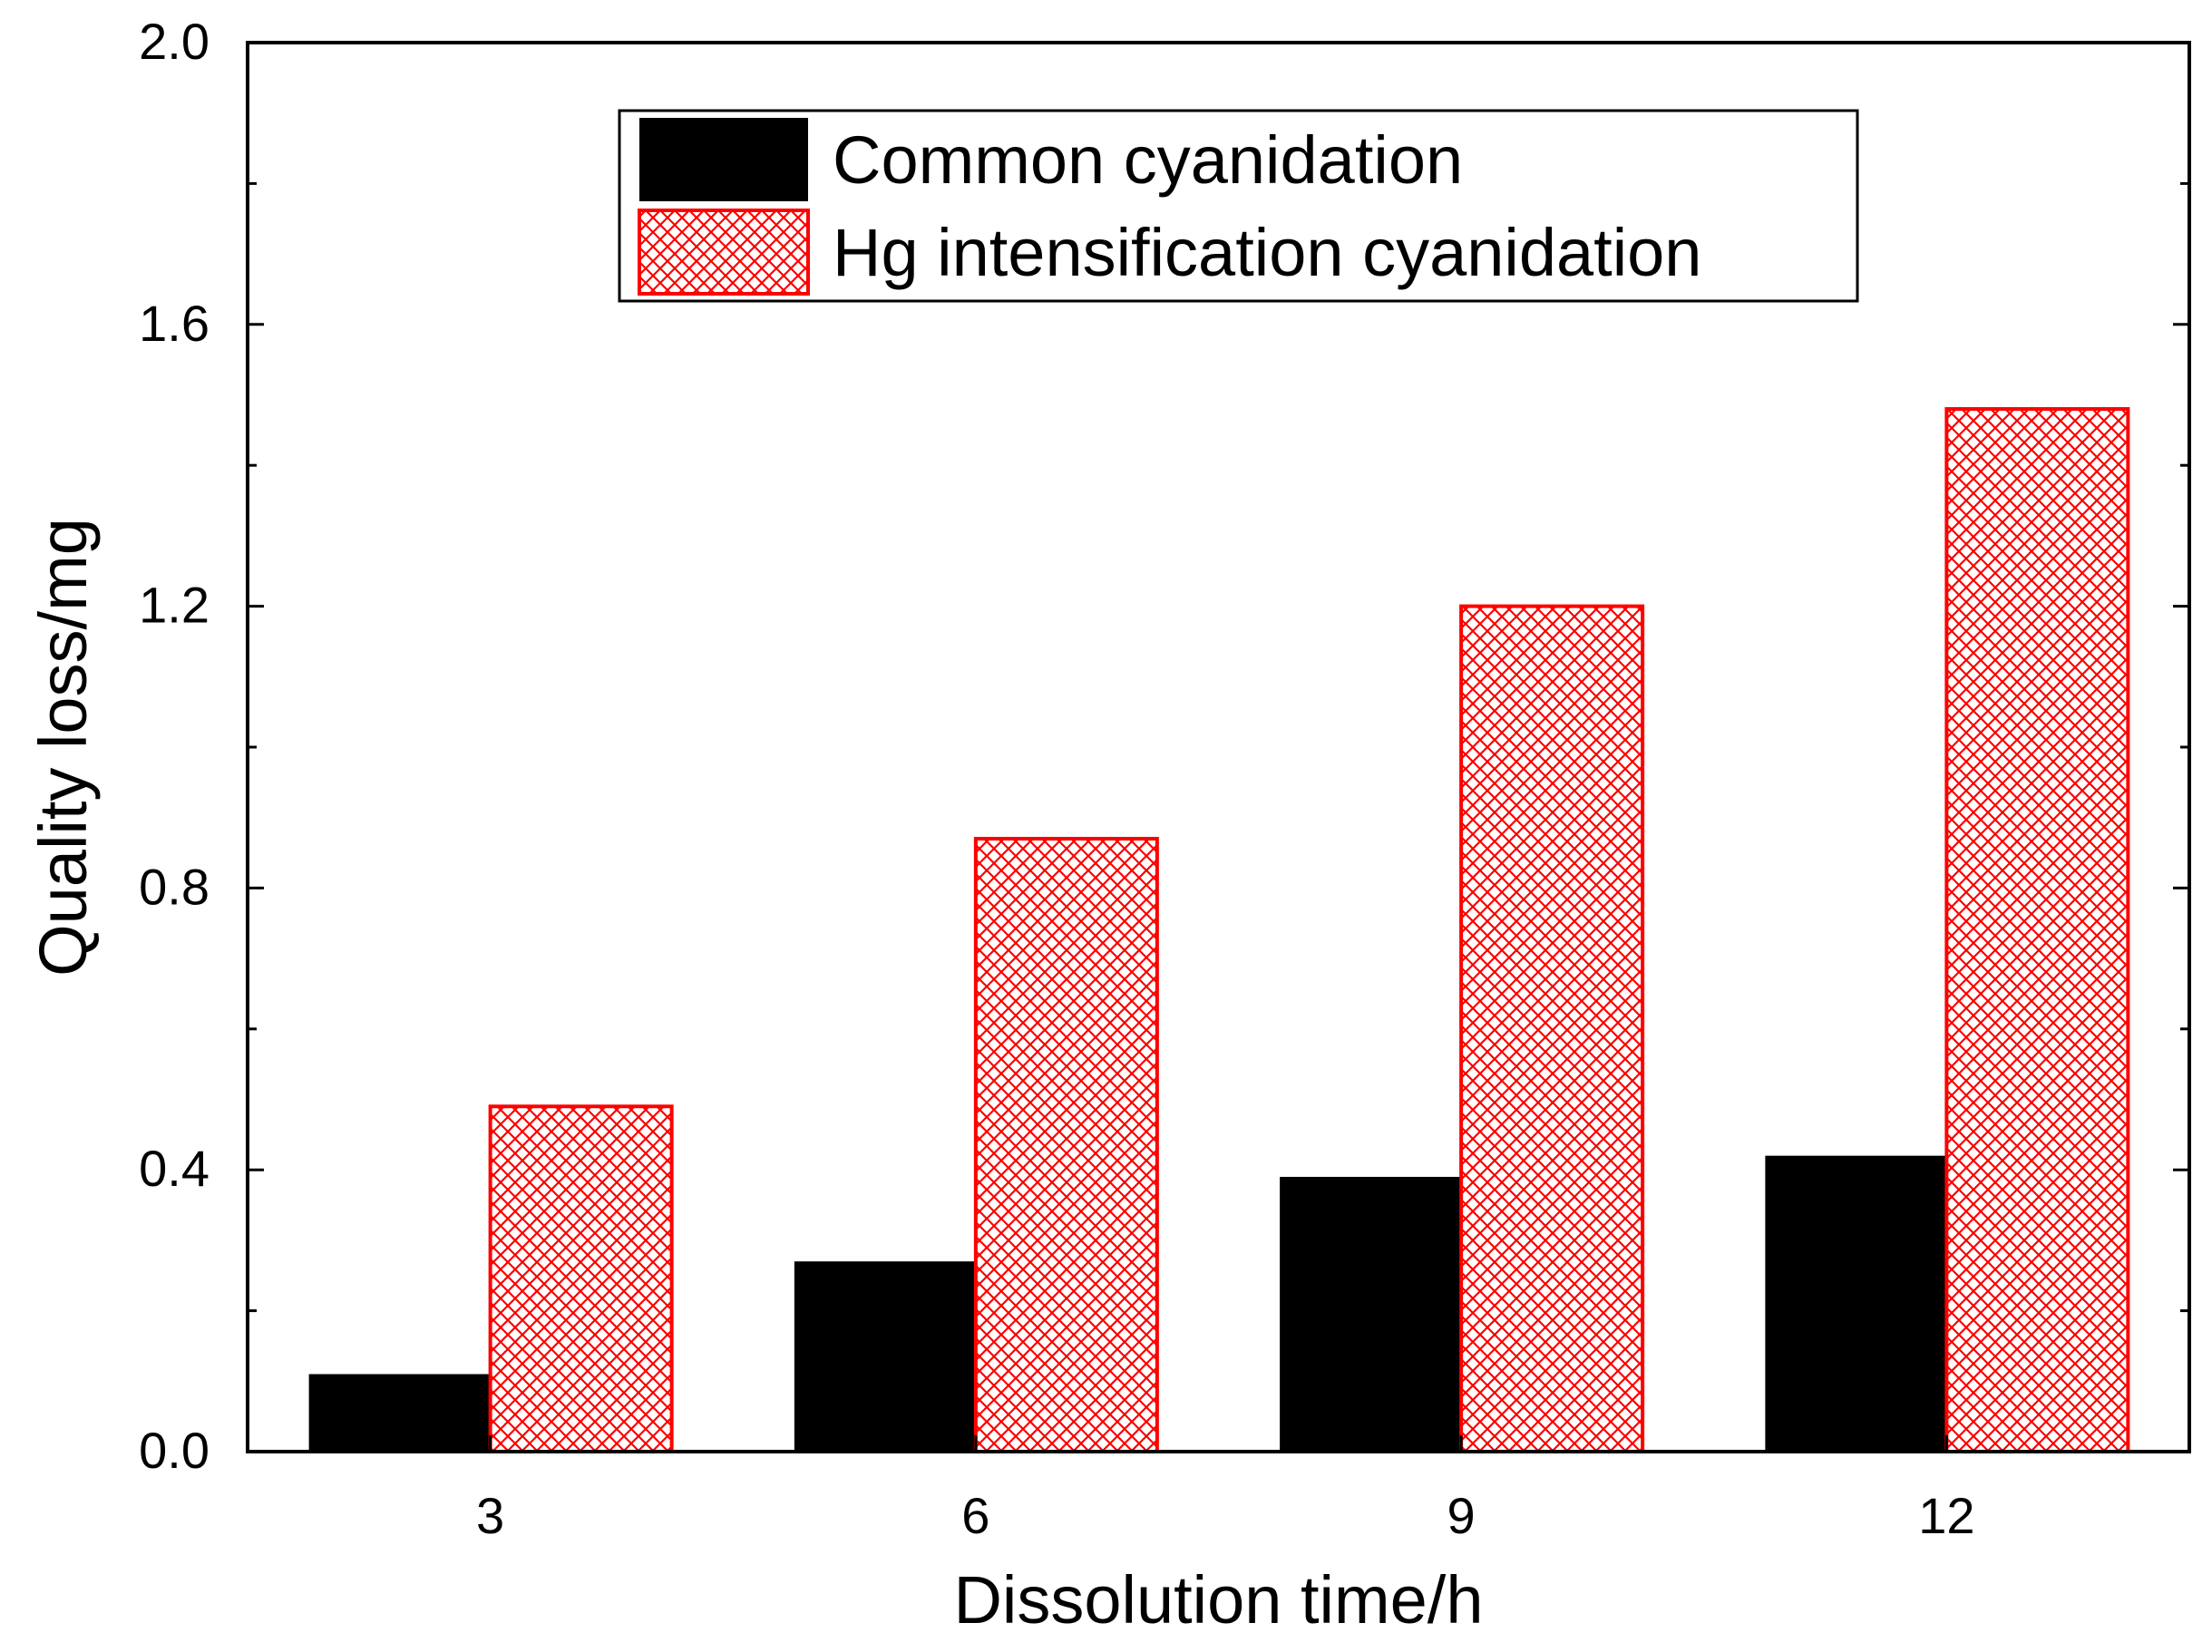 The image size is (2212, 1652). I want to click on y-axis-title: Quality loss/mg, so click(63, 747).